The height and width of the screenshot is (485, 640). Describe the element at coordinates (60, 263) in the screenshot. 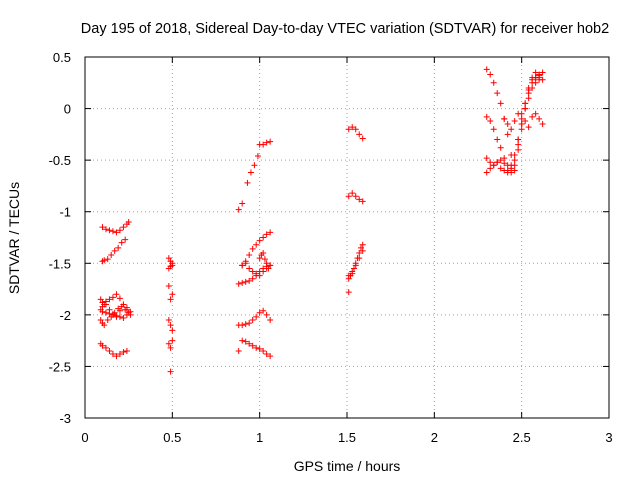

I see `y-tick-label: -1.5` at that location.